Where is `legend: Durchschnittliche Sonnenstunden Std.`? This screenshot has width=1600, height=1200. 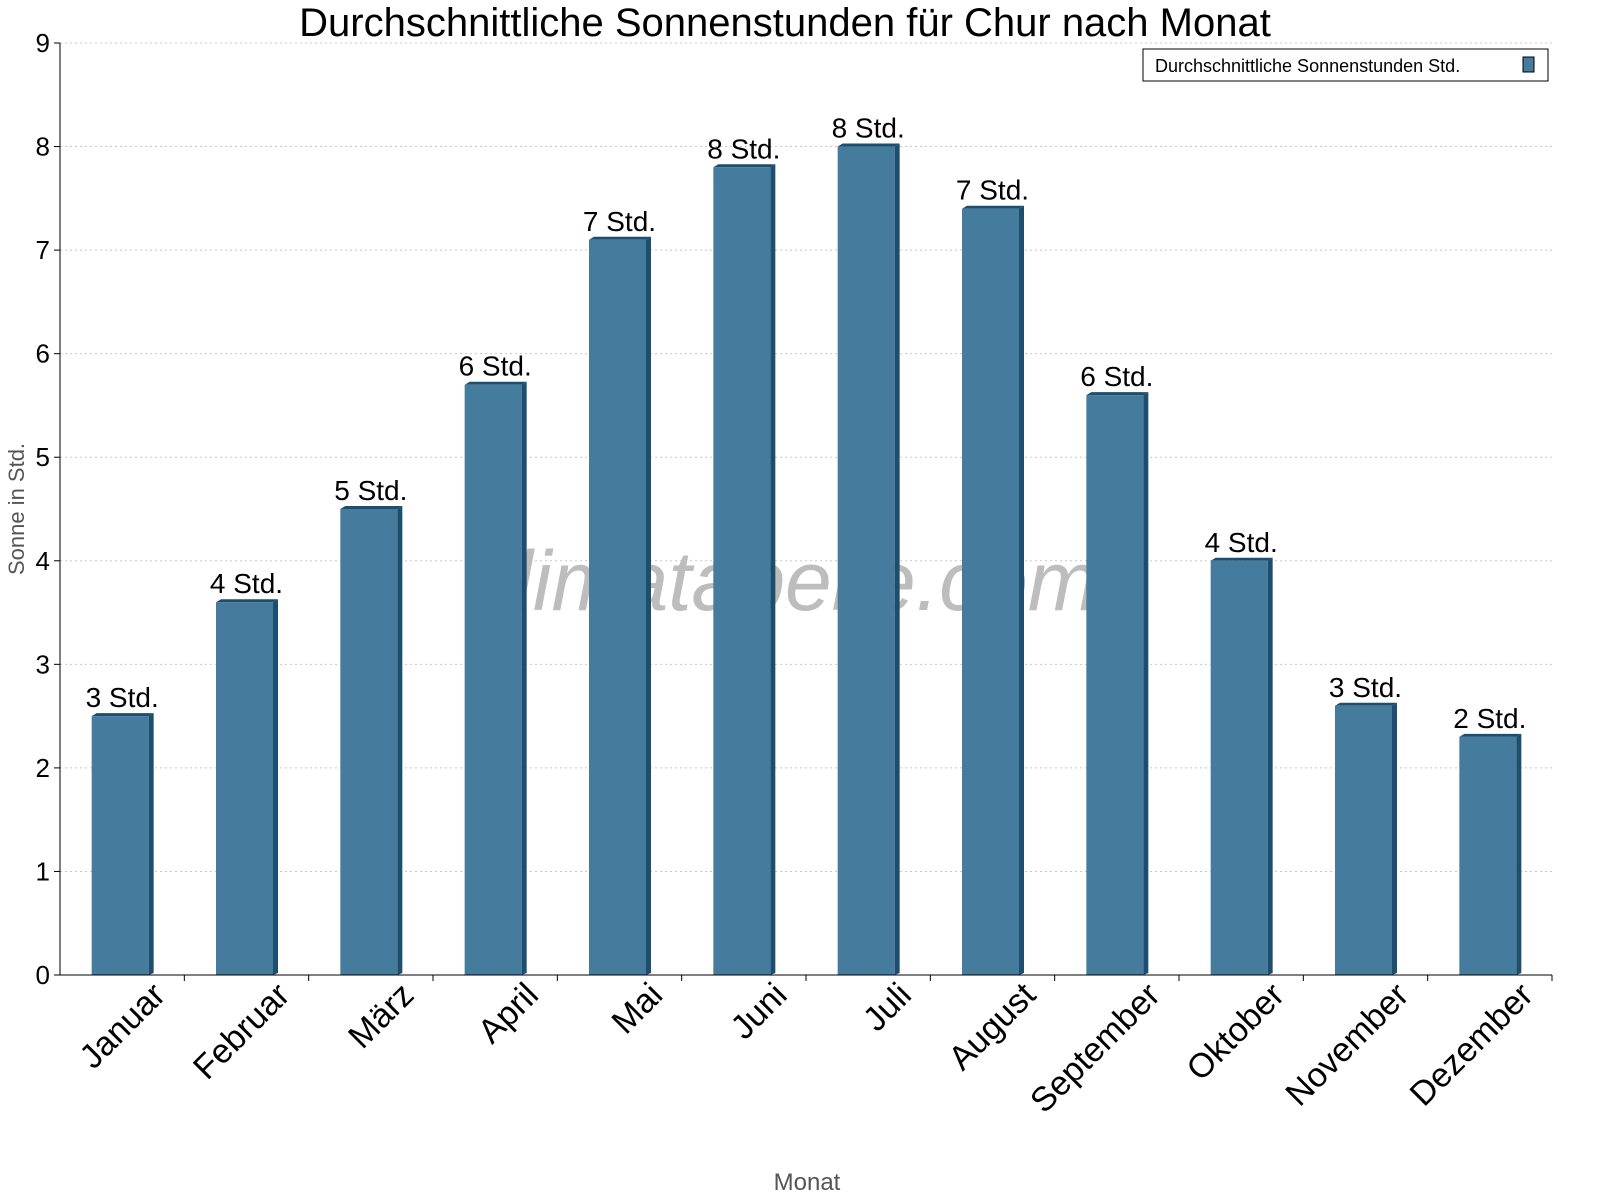 legend: Durchschnittliche Sonnenstunden Std. is located at coordinates (1345, 65).